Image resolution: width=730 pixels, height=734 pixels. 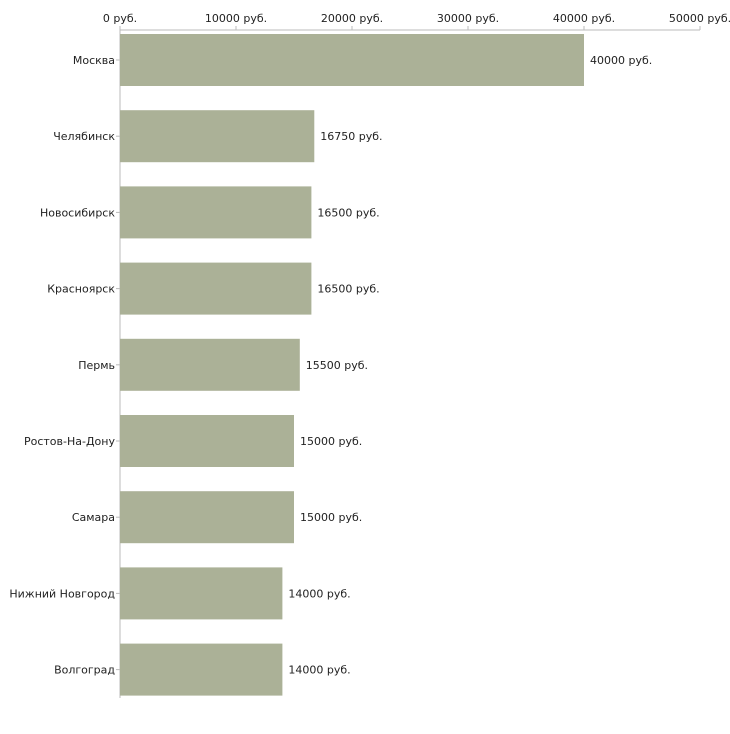 What do you see at coordinates (120, 18) in the screenshot?
I see `x-tick-label: 0 руб.` at bounding box center [120, 18].